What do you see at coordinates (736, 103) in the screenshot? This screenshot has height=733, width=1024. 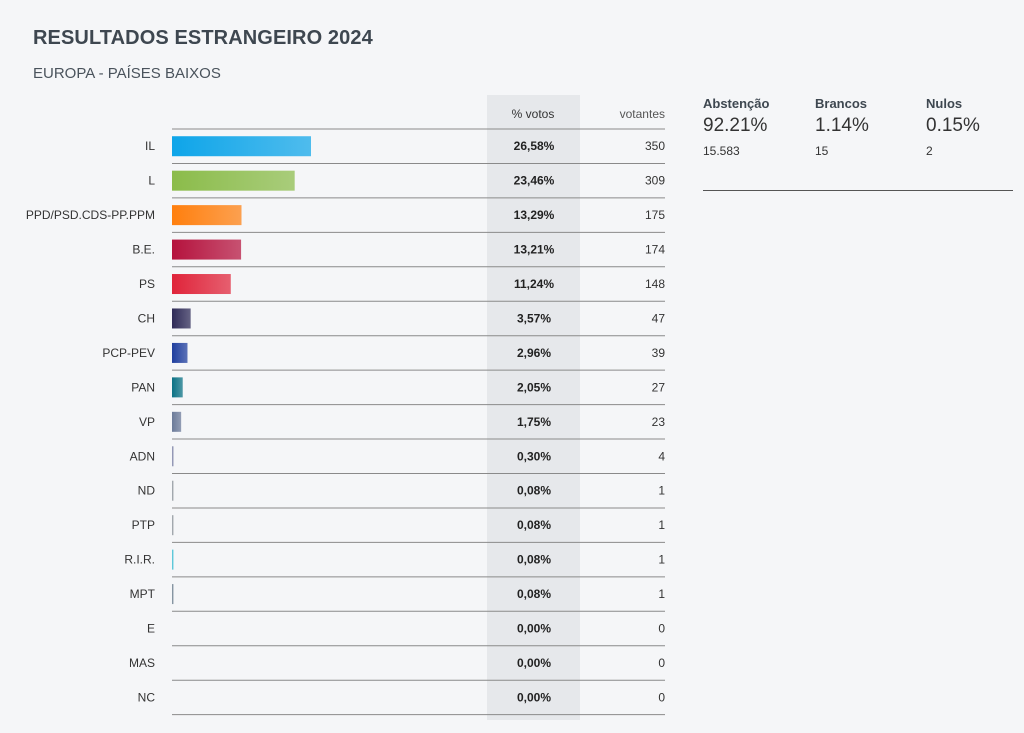 I see `stat-label: Abstenção` at bounding box center [736, 103].